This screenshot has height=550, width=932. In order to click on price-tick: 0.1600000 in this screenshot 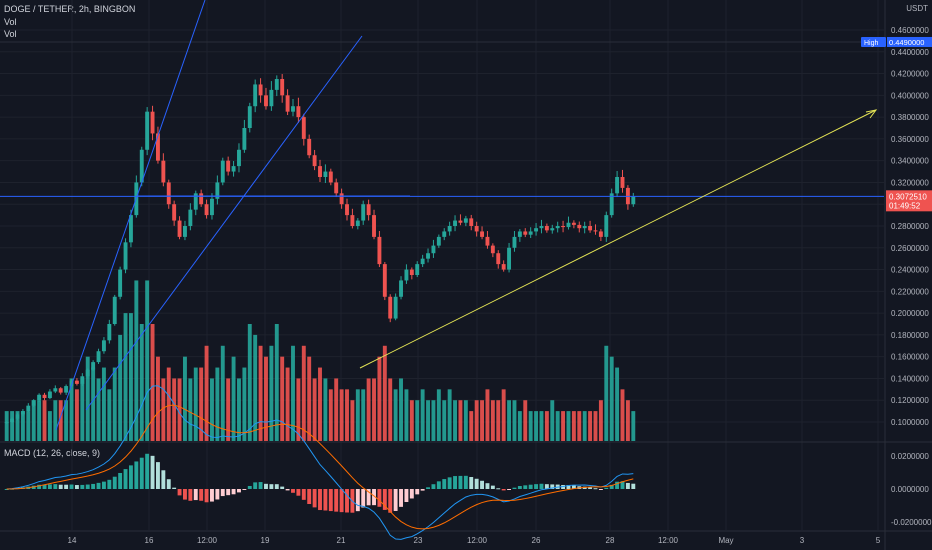, I will do `click(910, 357)`.